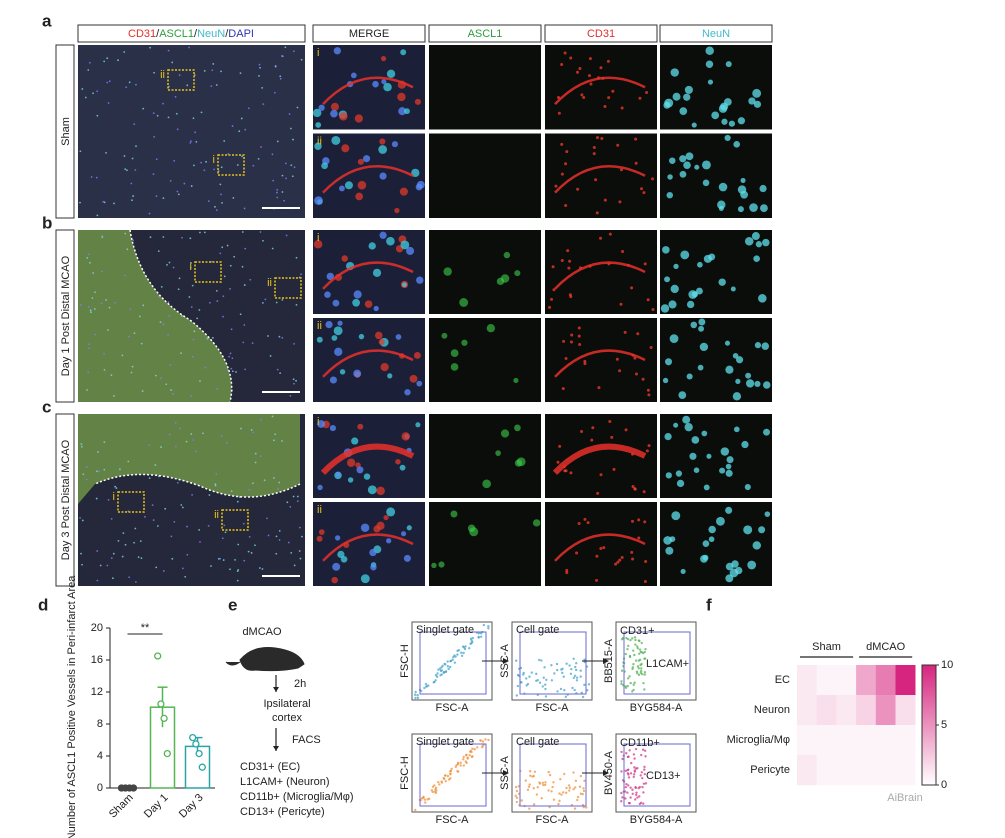 The image size is (1005, 838). What do you see at coordinates (270, 767) in the screenshot?
I see `marker-label: CD31+ (EC)` at bounding box center [270, 767].